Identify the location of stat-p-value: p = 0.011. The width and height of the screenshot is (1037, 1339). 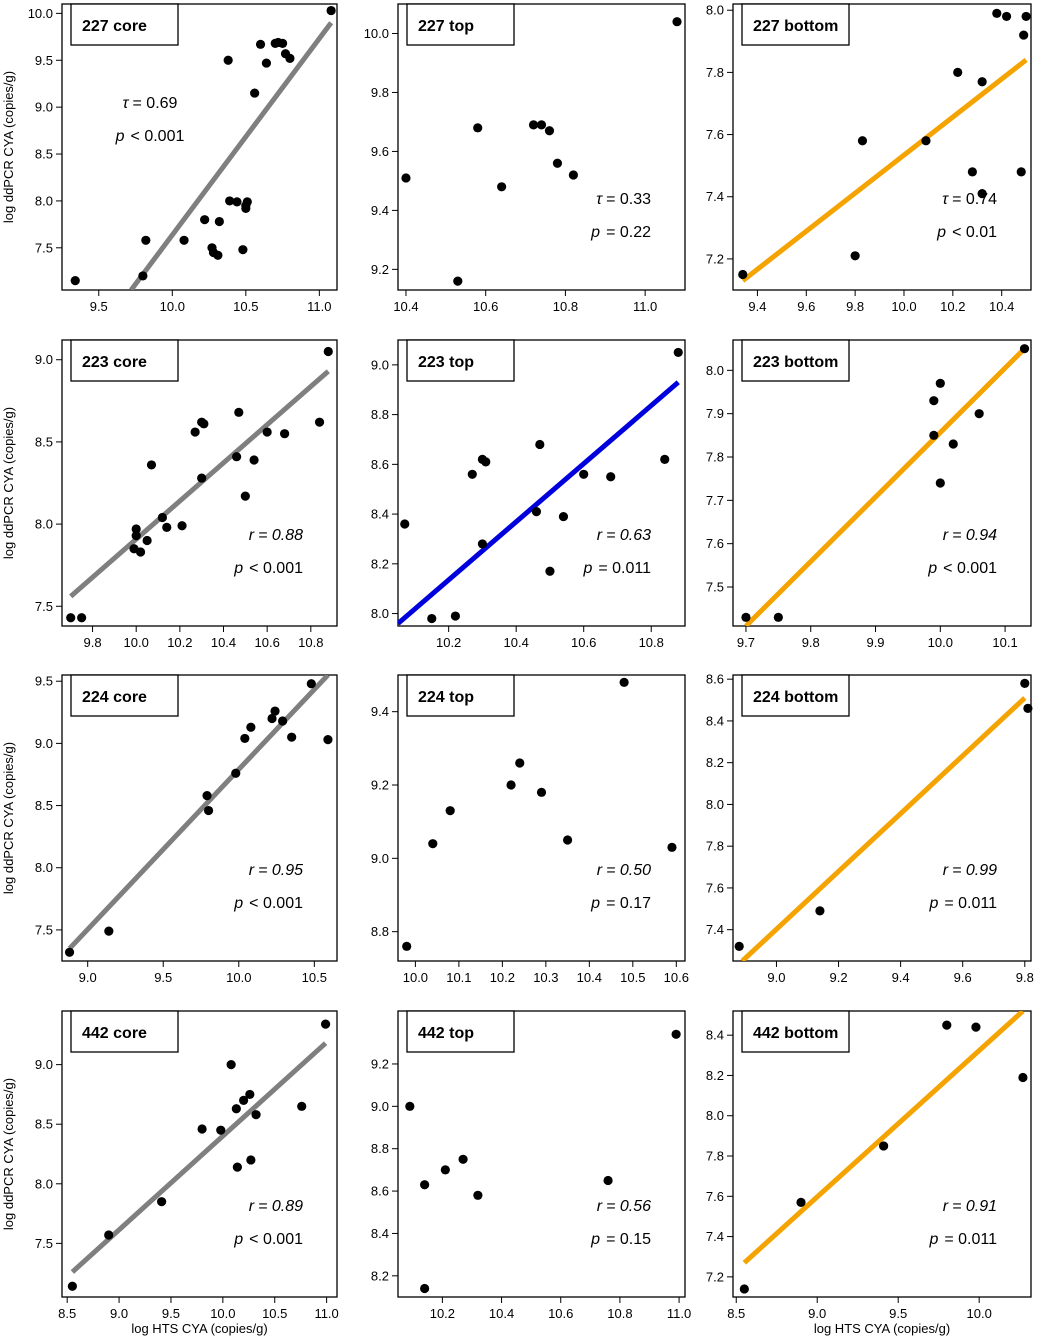
(962, 903).